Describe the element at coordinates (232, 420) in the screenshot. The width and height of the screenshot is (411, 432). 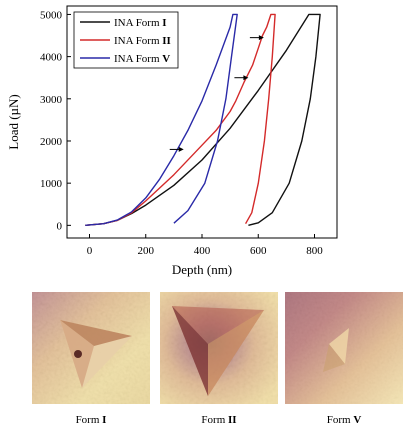
I see `caption-numeral: II` at that location.